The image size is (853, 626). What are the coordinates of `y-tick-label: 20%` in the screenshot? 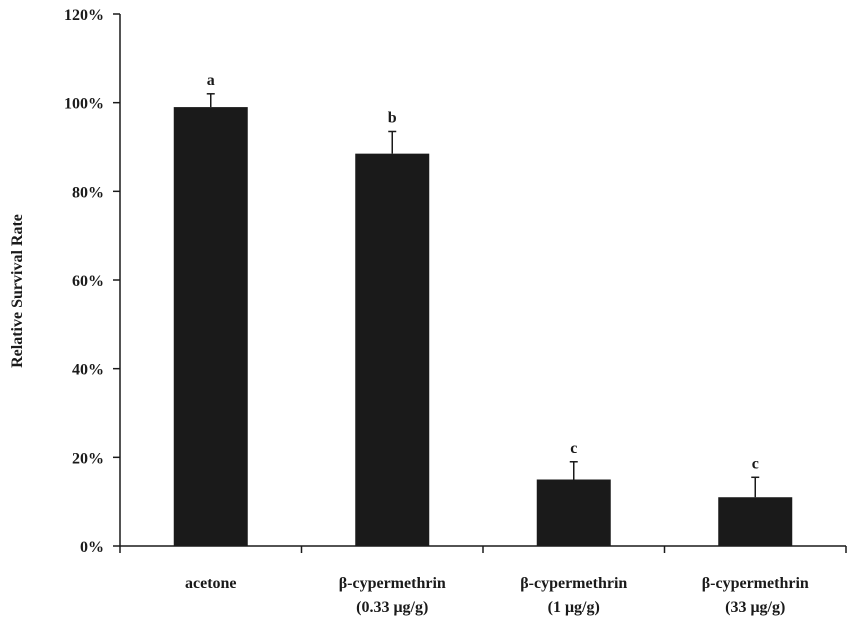 It's located at (88, 458).